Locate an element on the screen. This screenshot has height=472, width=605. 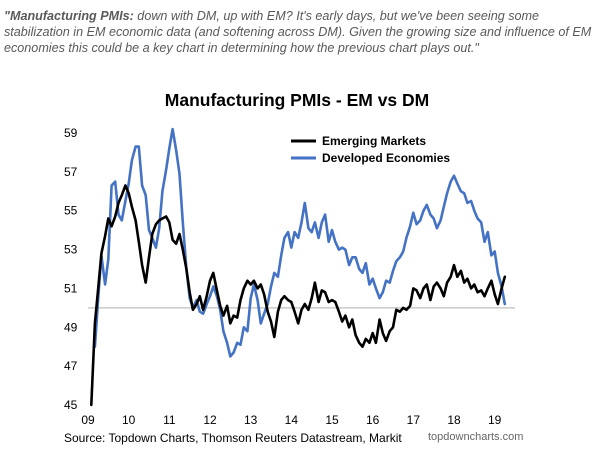
x-tick-label: 17 is located at coordinates (414, 420).